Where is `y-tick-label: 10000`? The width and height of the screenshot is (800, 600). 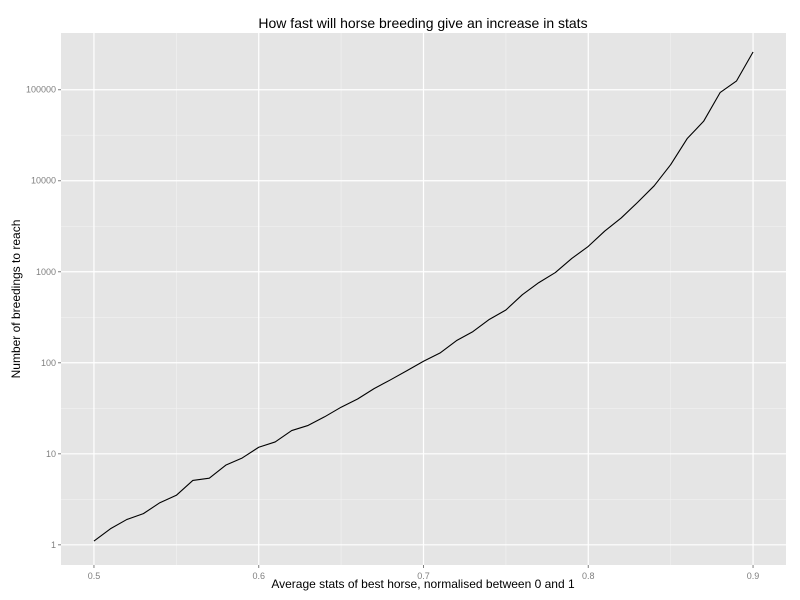
y-tick-label: 10000 is located at coordinates (43, 181).